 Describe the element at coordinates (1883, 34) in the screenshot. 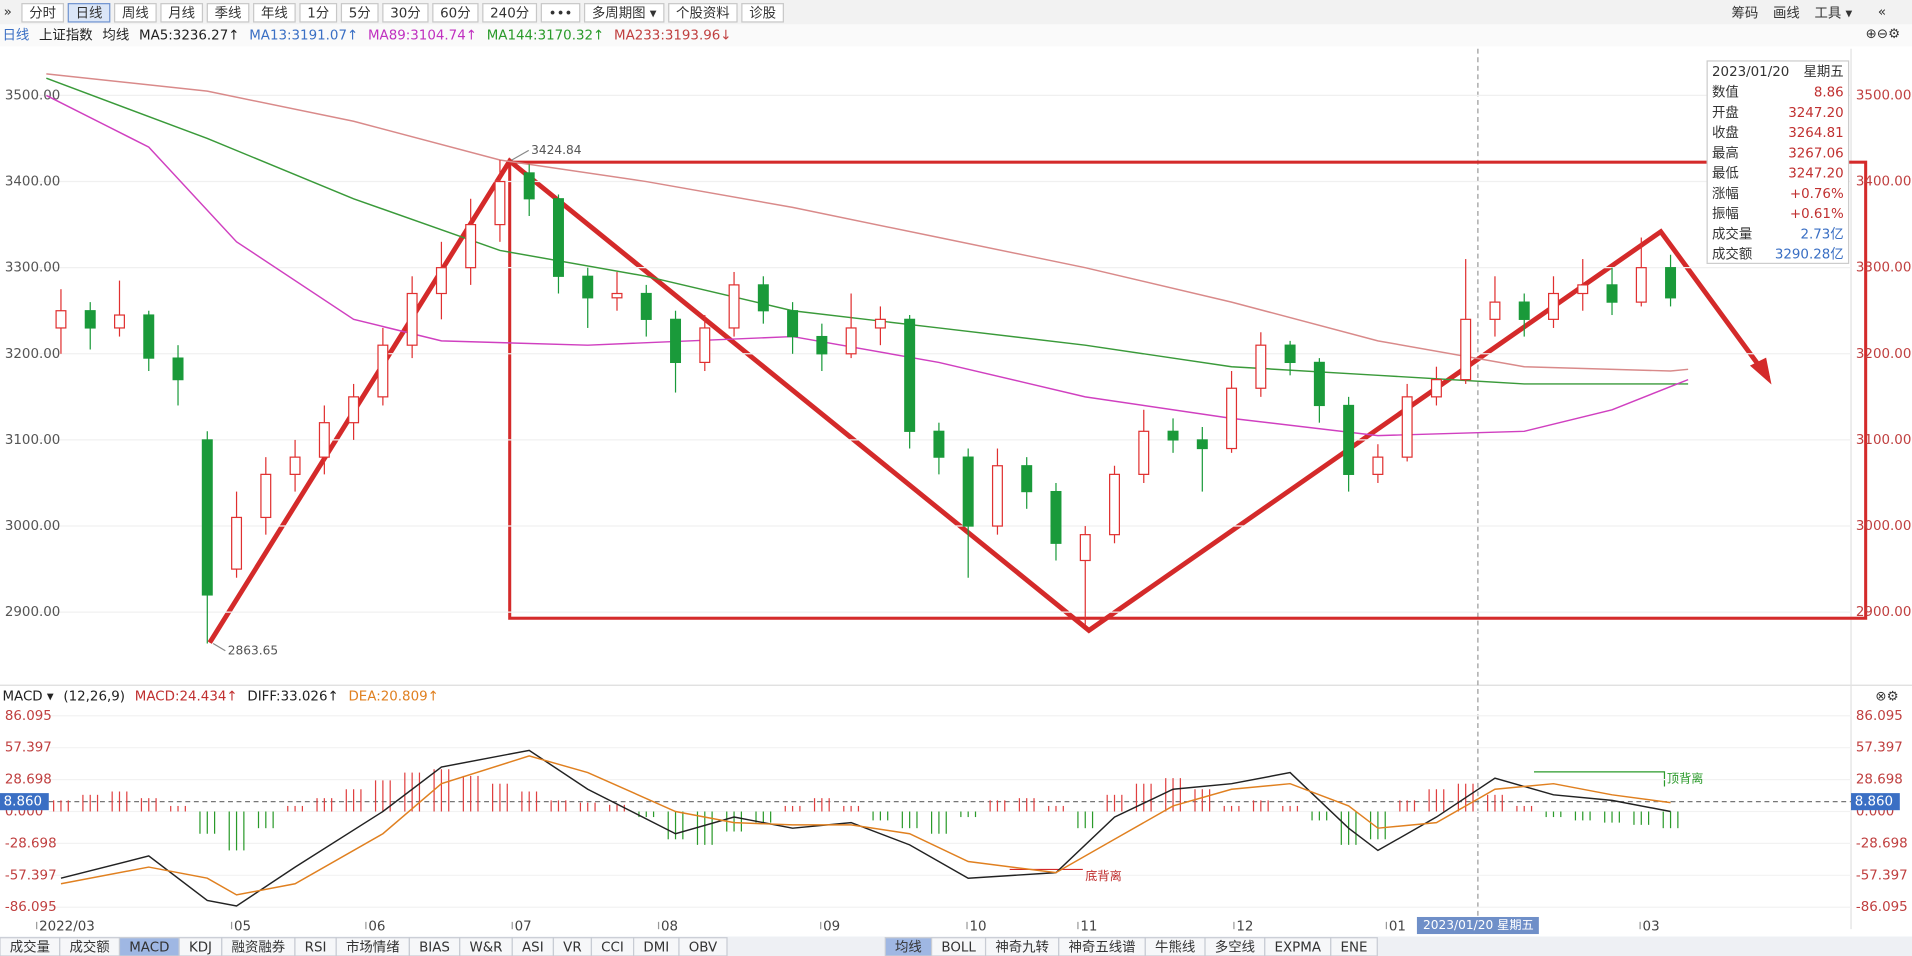

I see `panel-icons: ⊕⊖⚙` at that location.